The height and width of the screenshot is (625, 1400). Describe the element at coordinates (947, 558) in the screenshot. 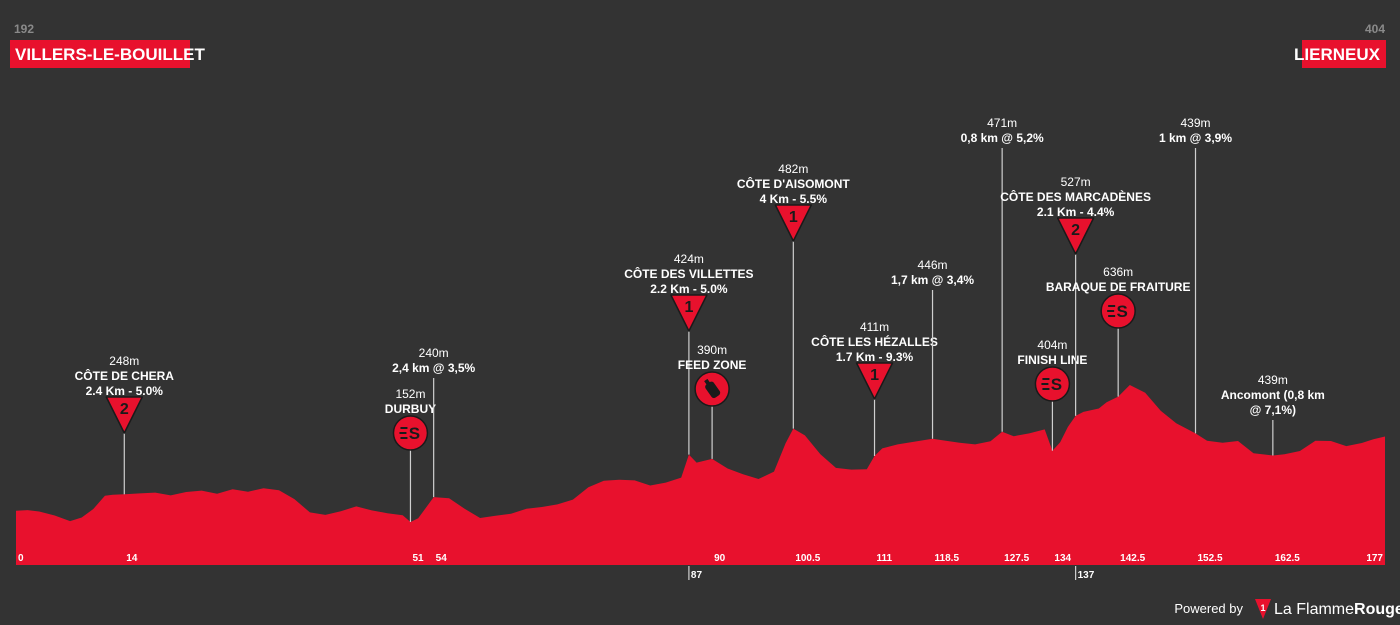

I see `km-label: 118.5` at that location.